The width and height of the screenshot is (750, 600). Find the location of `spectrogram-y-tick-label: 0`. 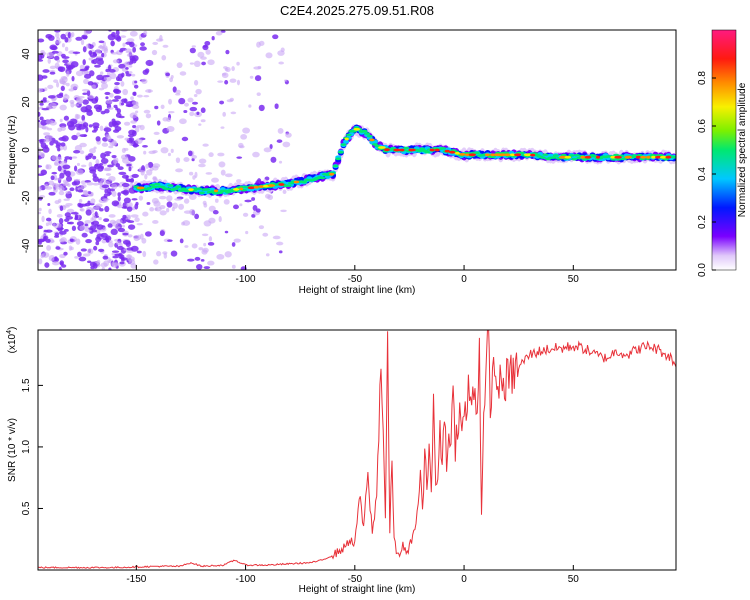

spectrogram-y-tick-label: 0 is located at coordinates (26, 150).